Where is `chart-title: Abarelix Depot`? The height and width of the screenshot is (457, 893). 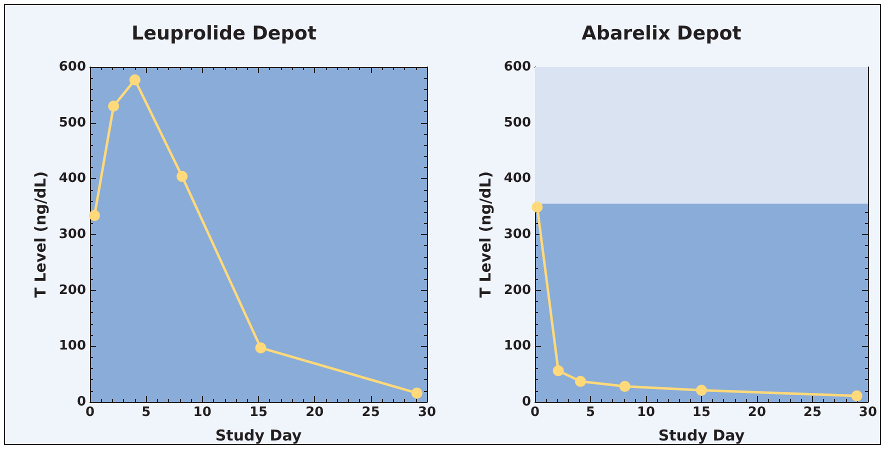 chart-title: Abarelix Depot is located at coordinates (662, 33).